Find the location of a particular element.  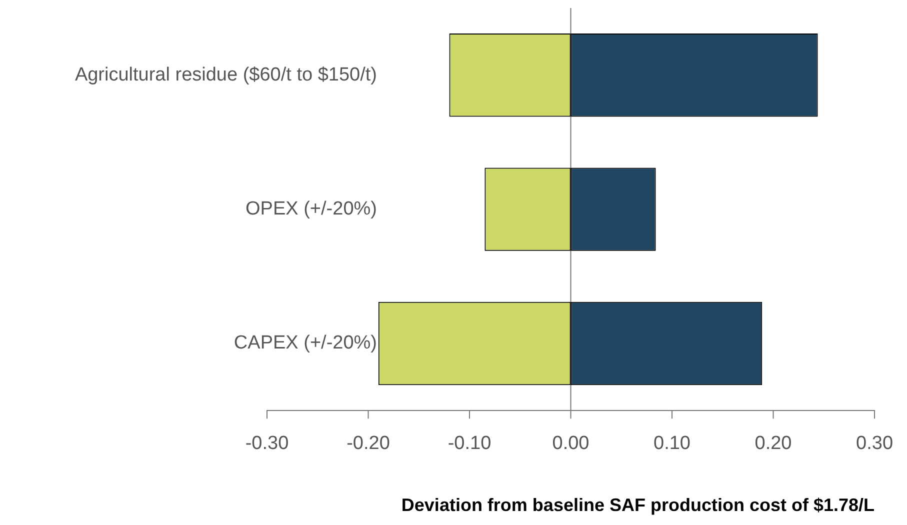

x-tick-label: 0.00 is located at coordinates (571, 443).